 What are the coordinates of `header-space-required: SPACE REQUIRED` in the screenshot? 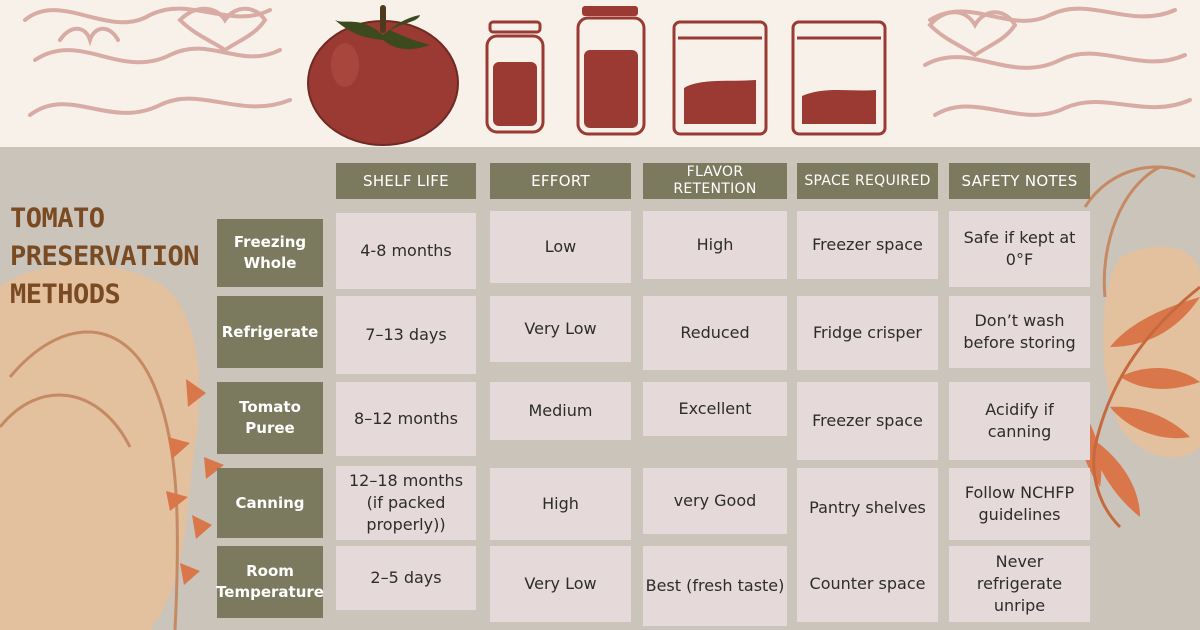 It's located at (867, 181).